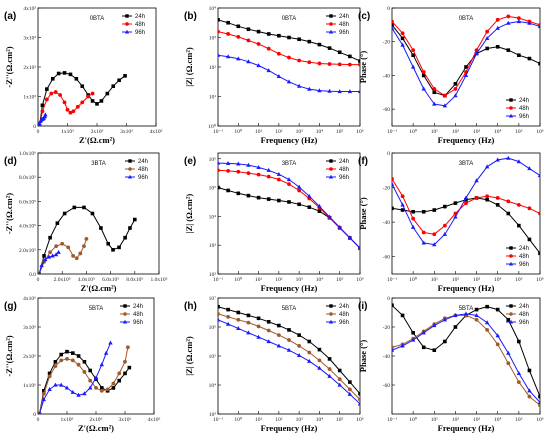  I want to click on y-tick-label: -60, so click(387, 110).